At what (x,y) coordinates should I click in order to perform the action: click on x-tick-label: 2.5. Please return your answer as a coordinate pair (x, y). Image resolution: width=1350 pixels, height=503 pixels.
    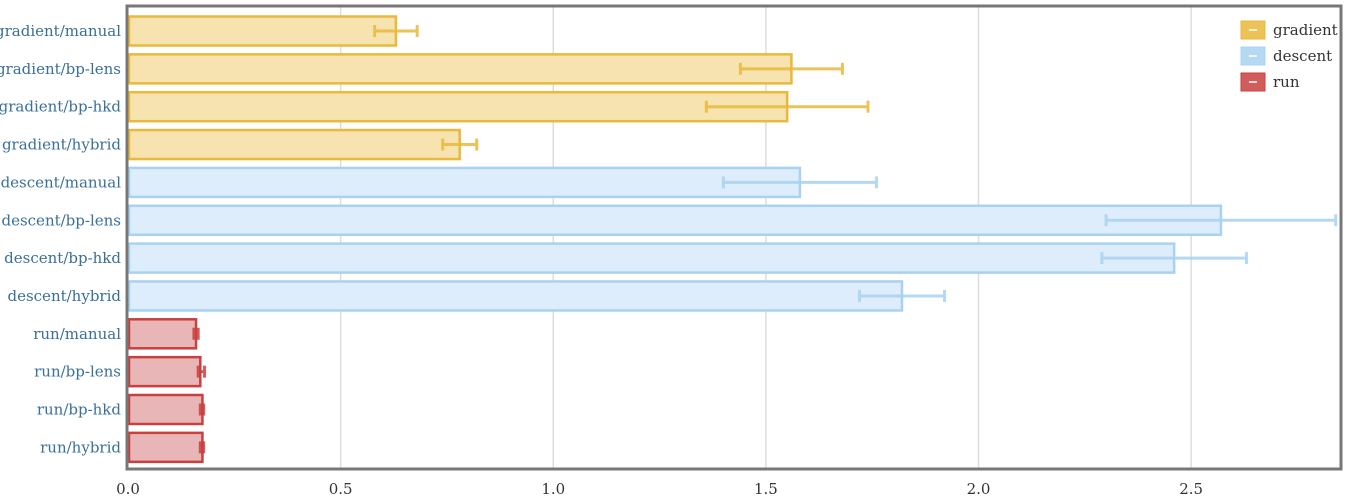
    Looking at the image, I should click on (1191, 489).